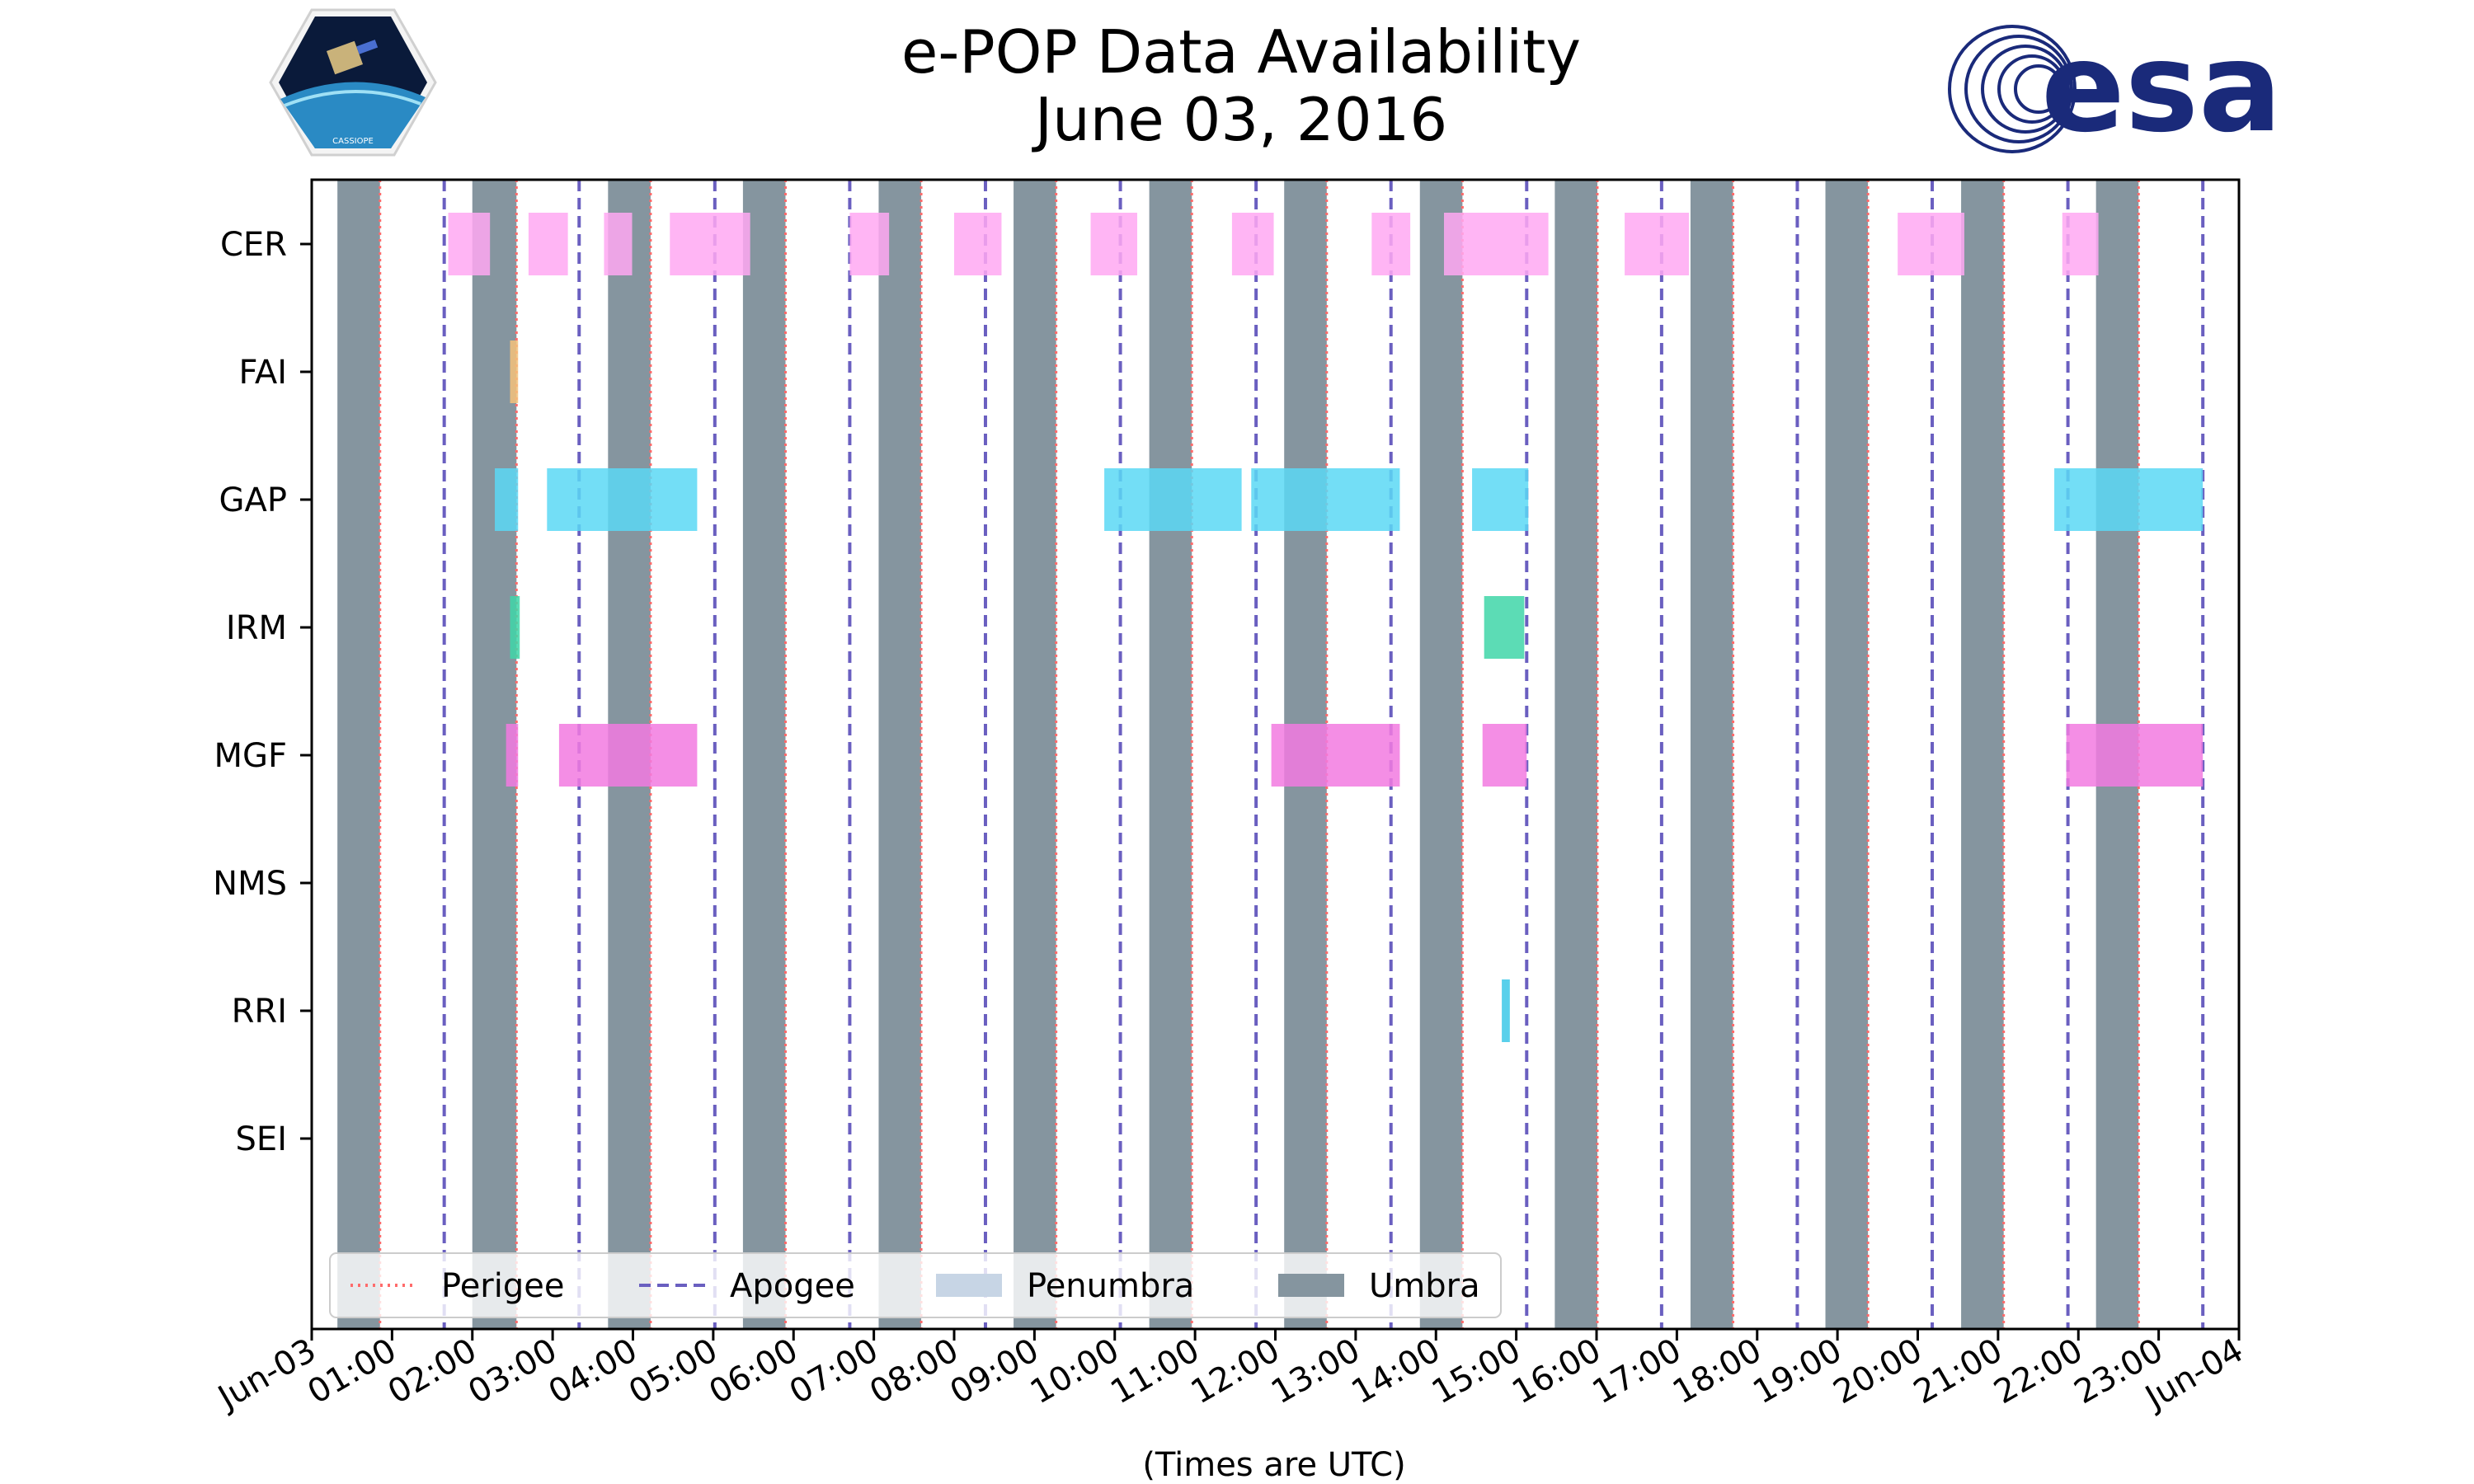  Describe the element at coordinates (352, 98) in the screenshot. I see `cassiope-earth-glow` at that location.